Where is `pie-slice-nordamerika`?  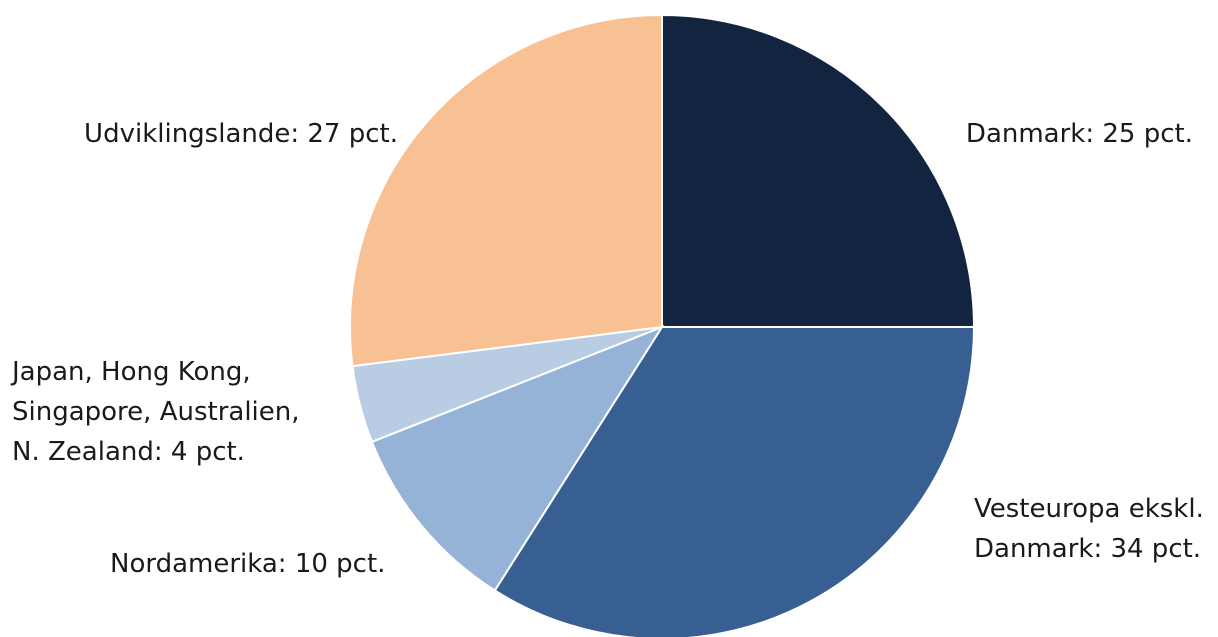 pie-slice-nordamerika is located at coordinates (517, 458).